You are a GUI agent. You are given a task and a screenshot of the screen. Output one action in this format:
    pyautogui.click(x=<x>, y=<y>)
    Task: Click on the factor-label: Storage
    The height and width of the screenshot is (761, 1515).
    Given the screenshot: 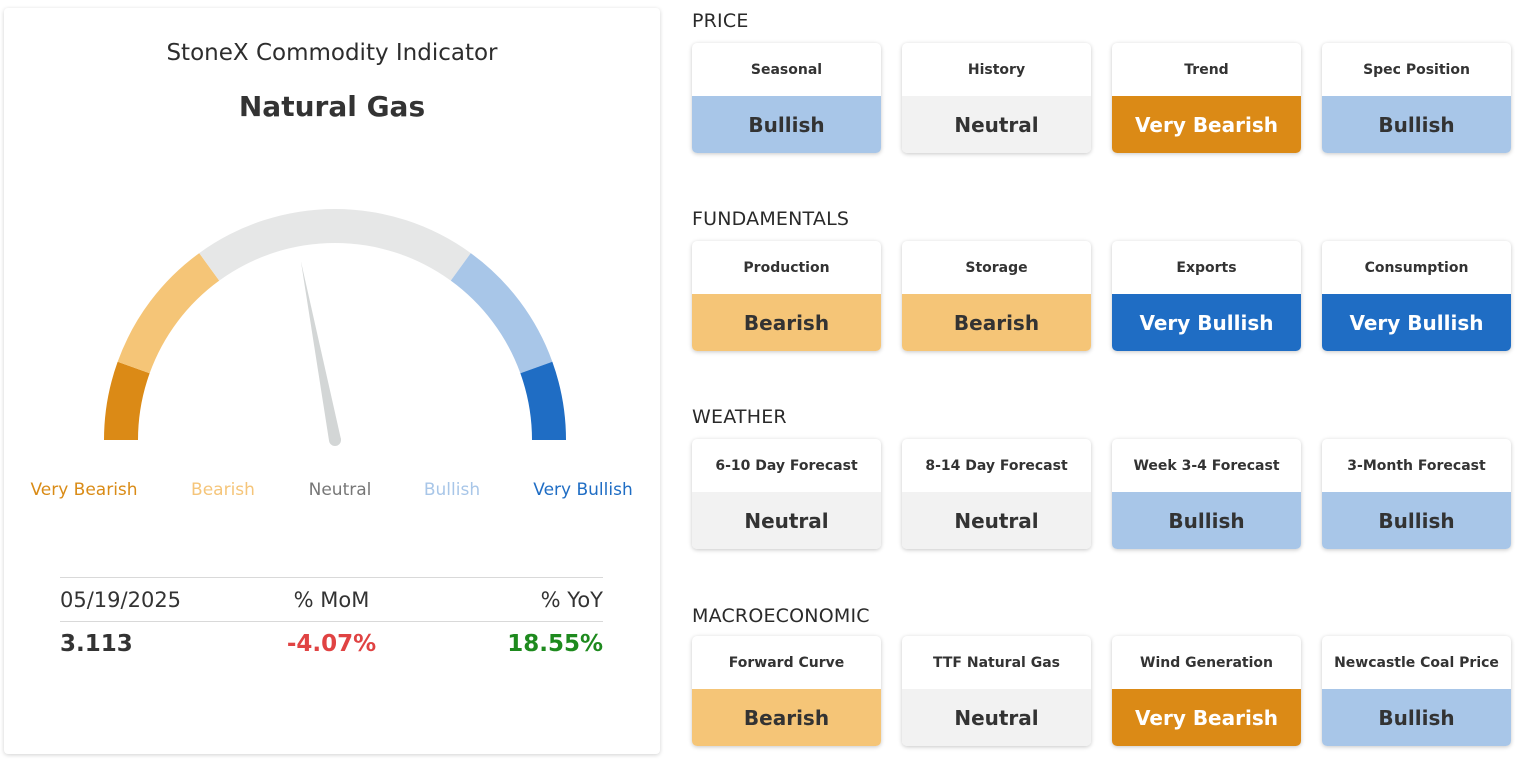 What is the action you would take?
    pyautogui.click(x=996, y=267)
    